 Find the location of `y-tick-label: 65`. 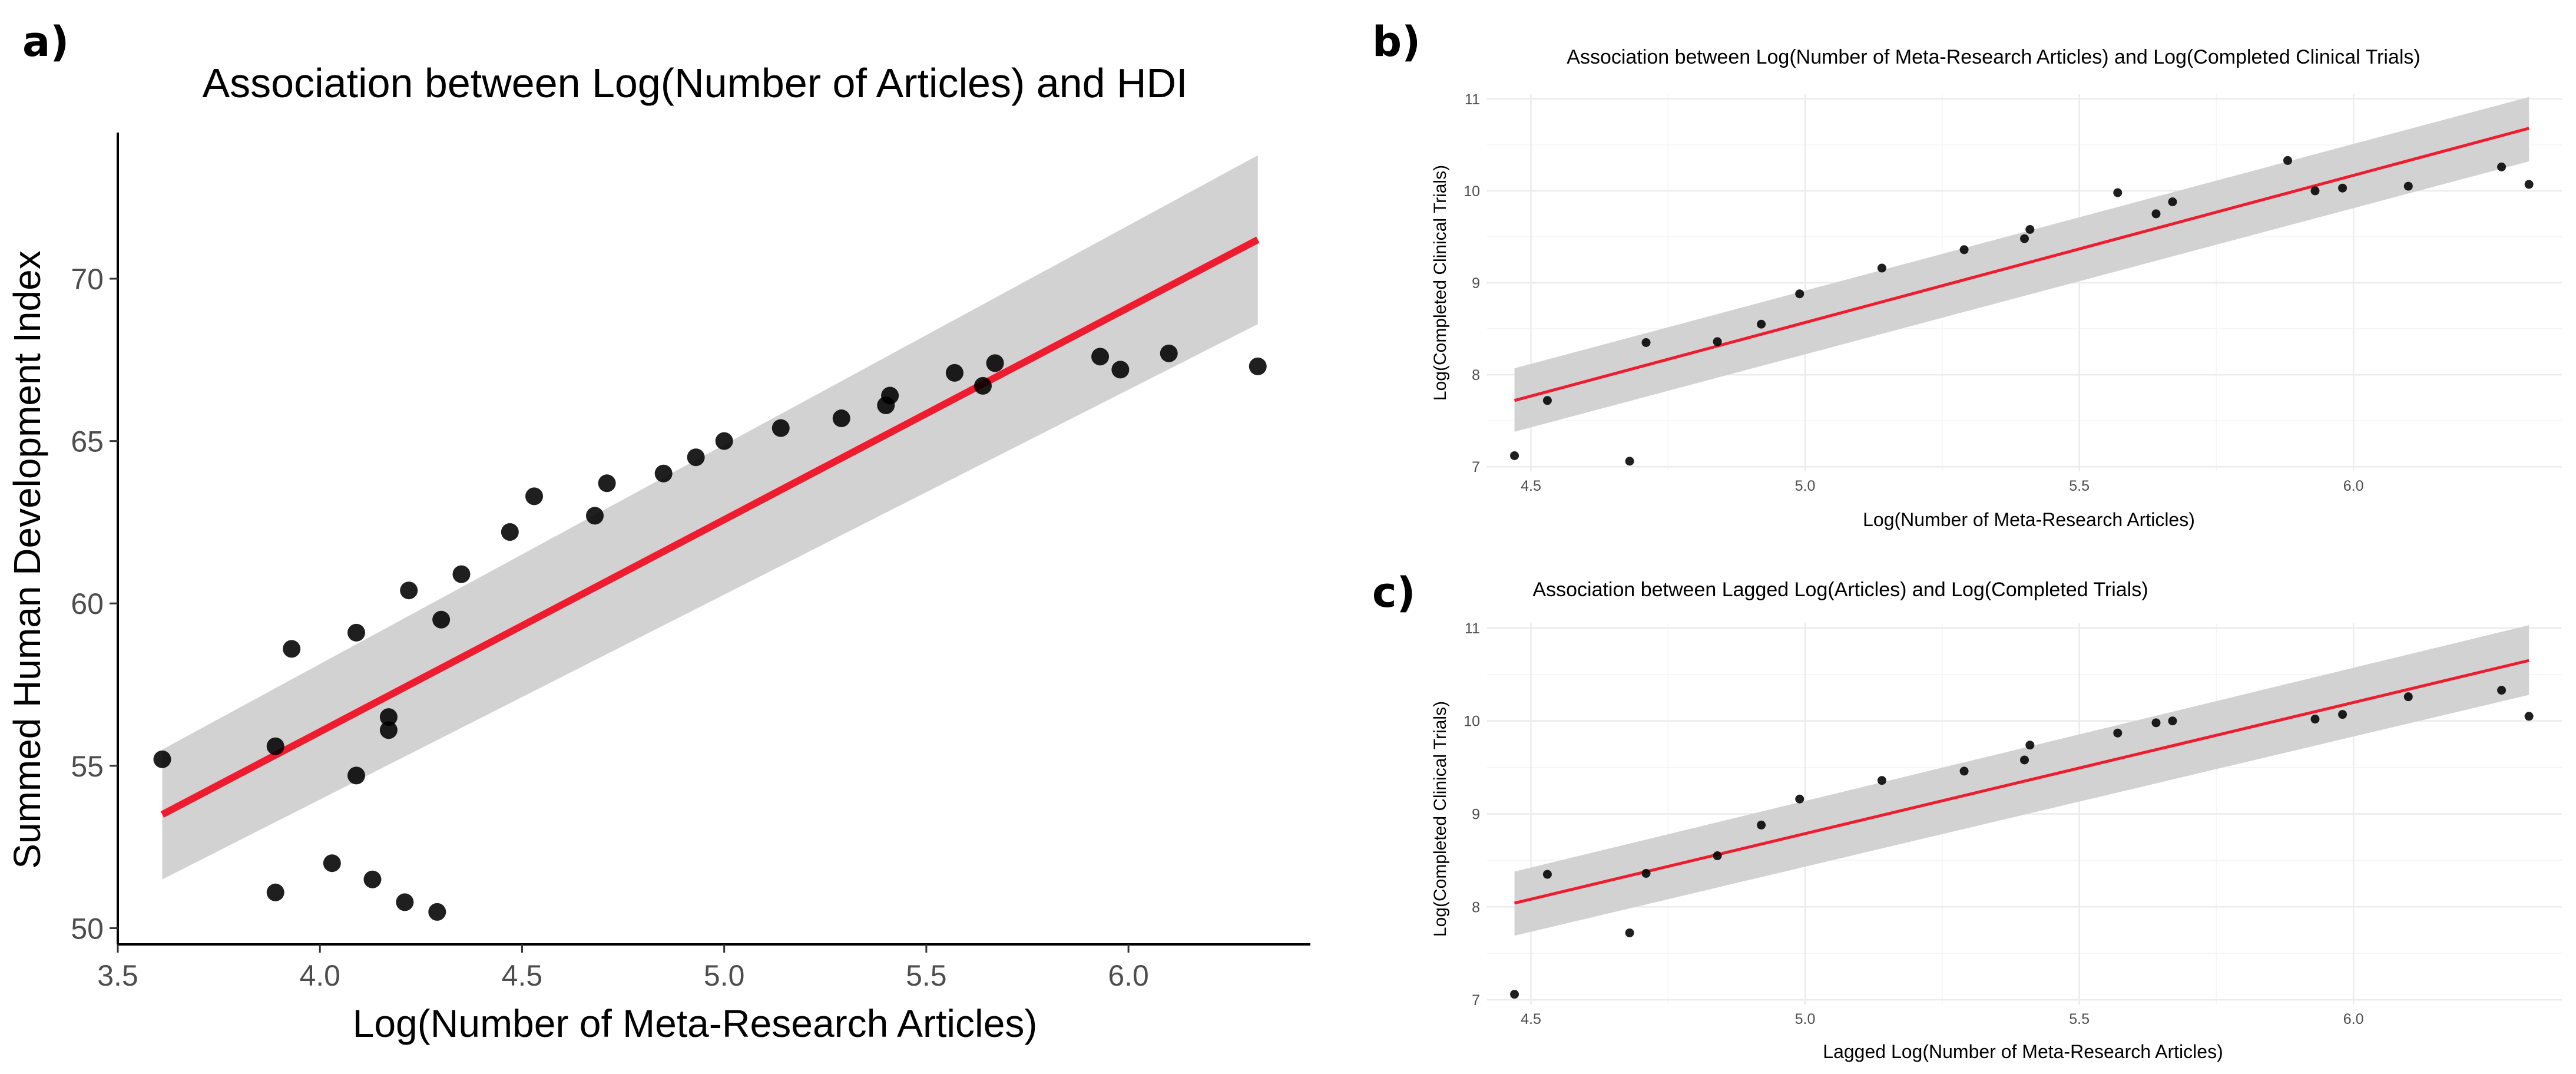

y-tick-label: 65 is located at coordinates (87, 441).